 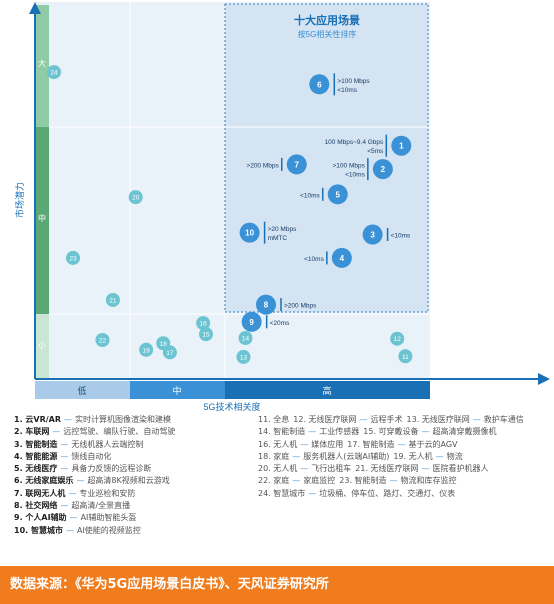 I want to click on bubble-label: 15, so click(x=206, y=335).